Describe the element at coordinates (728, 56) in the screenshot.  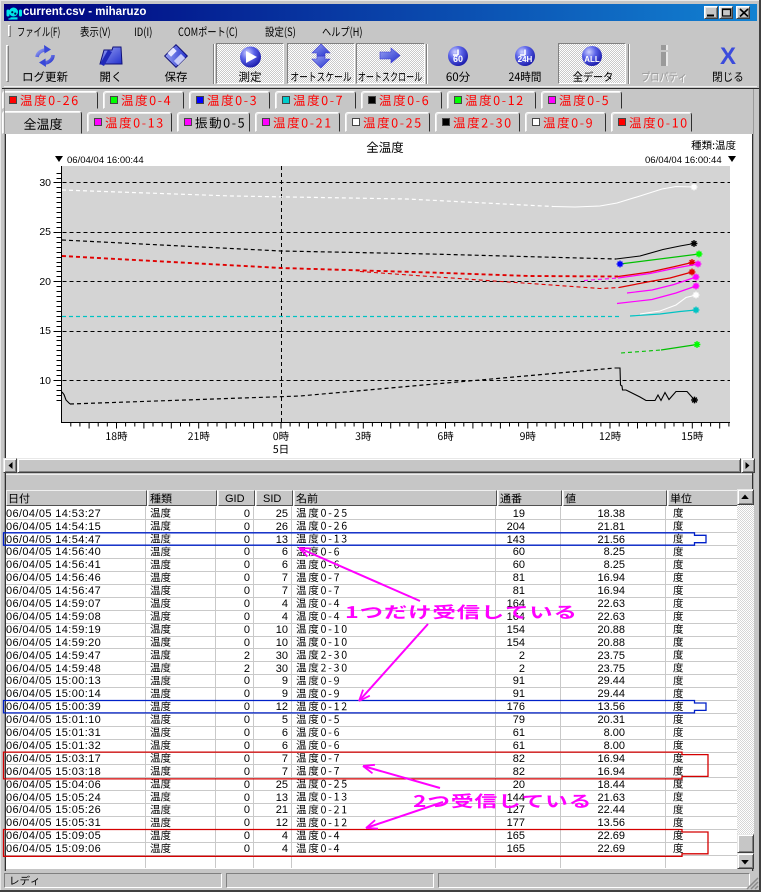
I see `svg-text: X` at that location.